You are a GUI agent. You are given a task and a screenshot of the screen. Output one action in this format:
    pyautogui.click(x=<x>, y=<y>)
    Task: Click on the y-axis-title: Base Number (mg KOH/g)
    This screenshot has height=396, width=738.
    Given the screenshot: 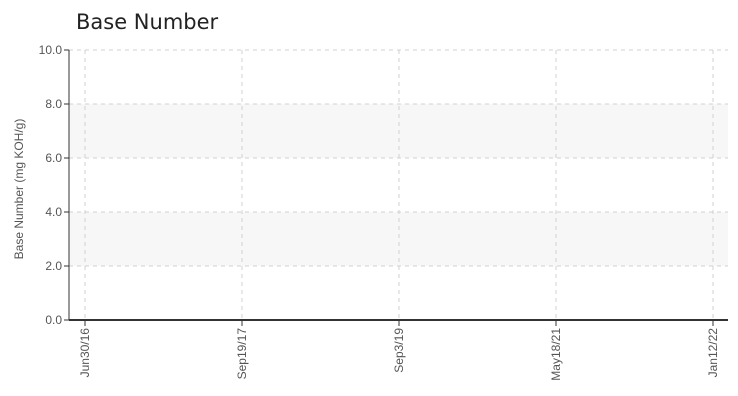 What is the action you would take?
    pyautogui.click(x=19, y=189)
    